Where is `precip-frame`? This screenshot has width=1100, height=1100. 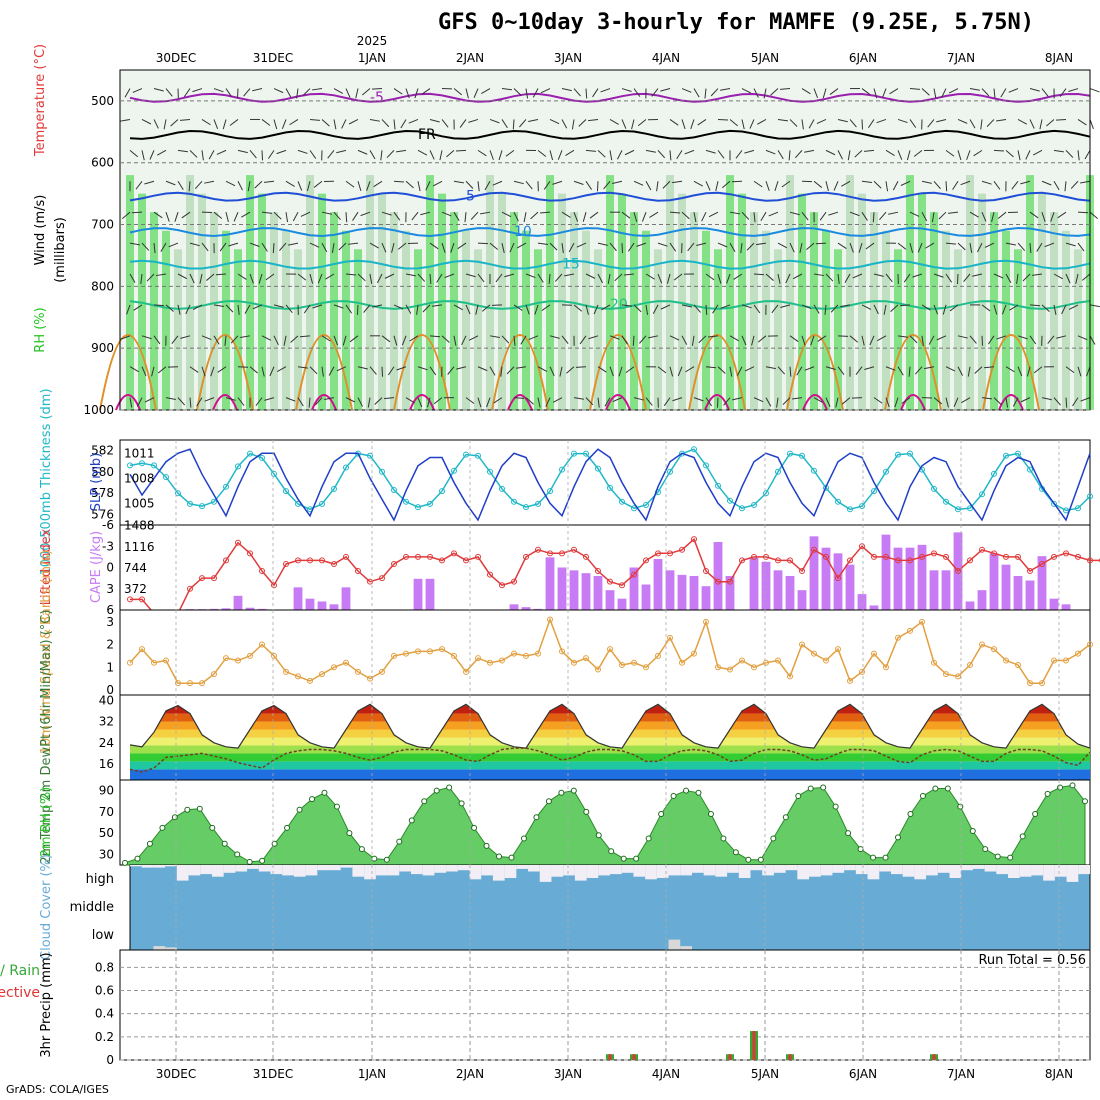
precip-frame is located at coordinates (605, 1005).